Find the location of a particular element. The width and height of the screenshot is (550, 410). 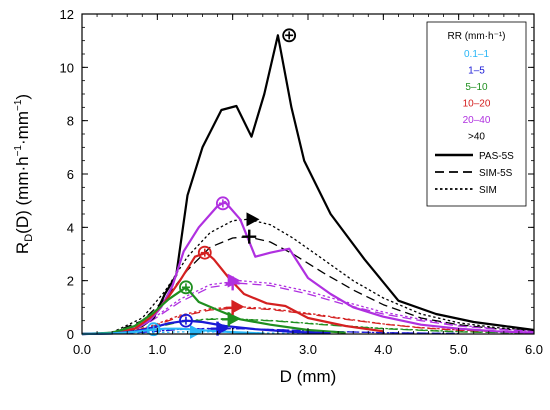

y-tick-label: 4 is located at coordinates (70, 227).